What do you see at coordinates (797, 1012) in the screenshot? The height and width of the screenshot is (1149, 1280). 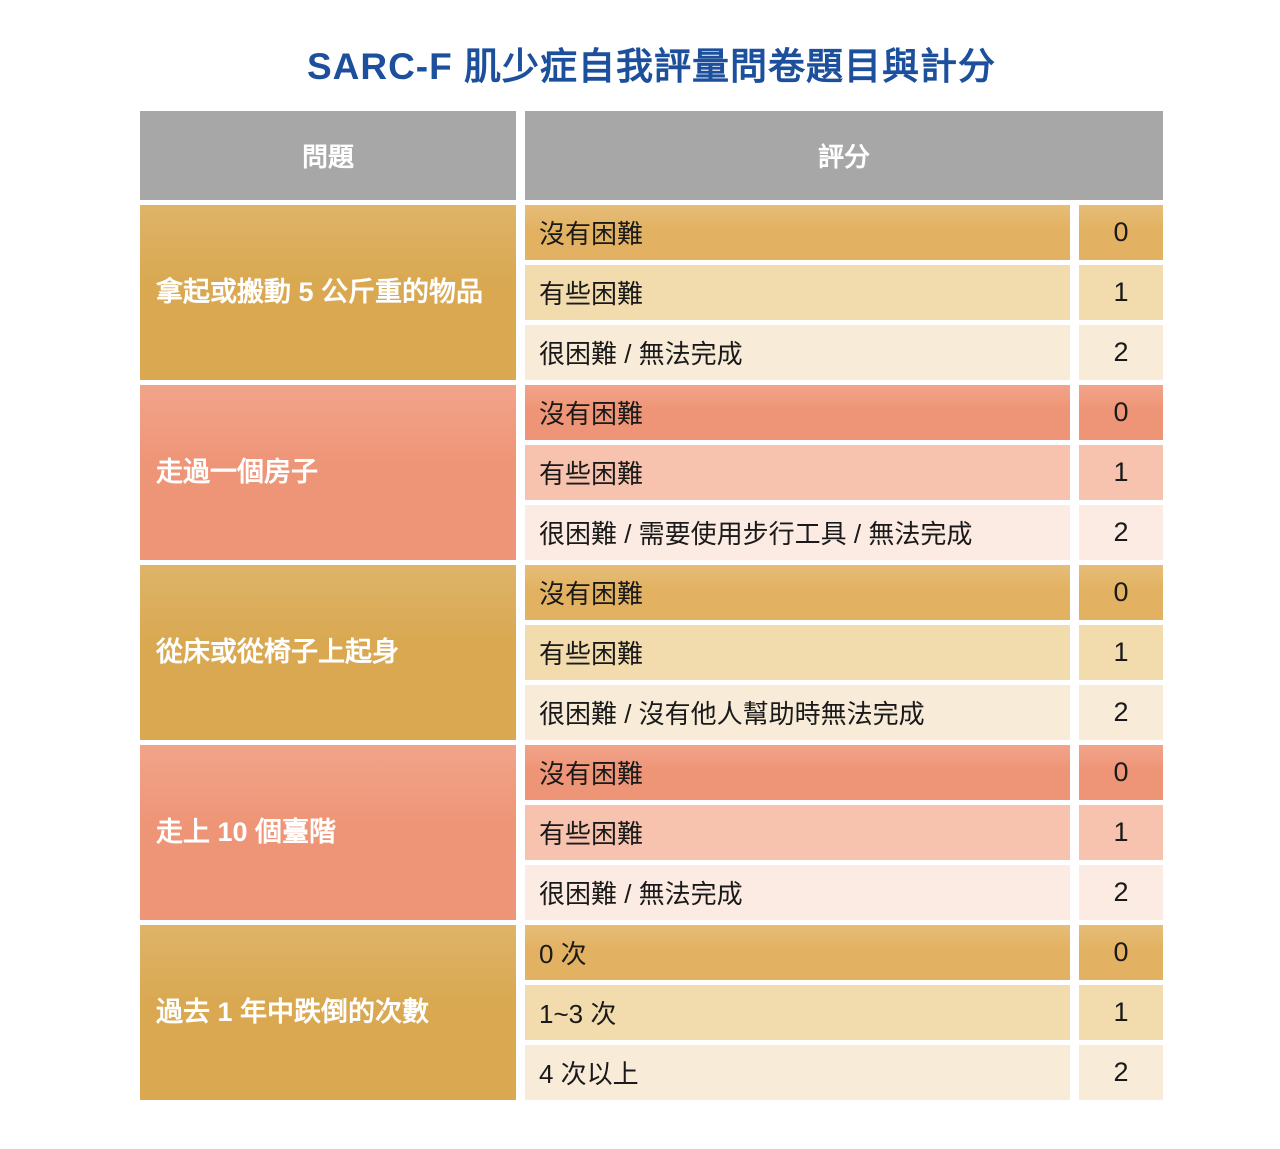 I see `option-label: 1~3 次` at bounding box center [797, 1012].